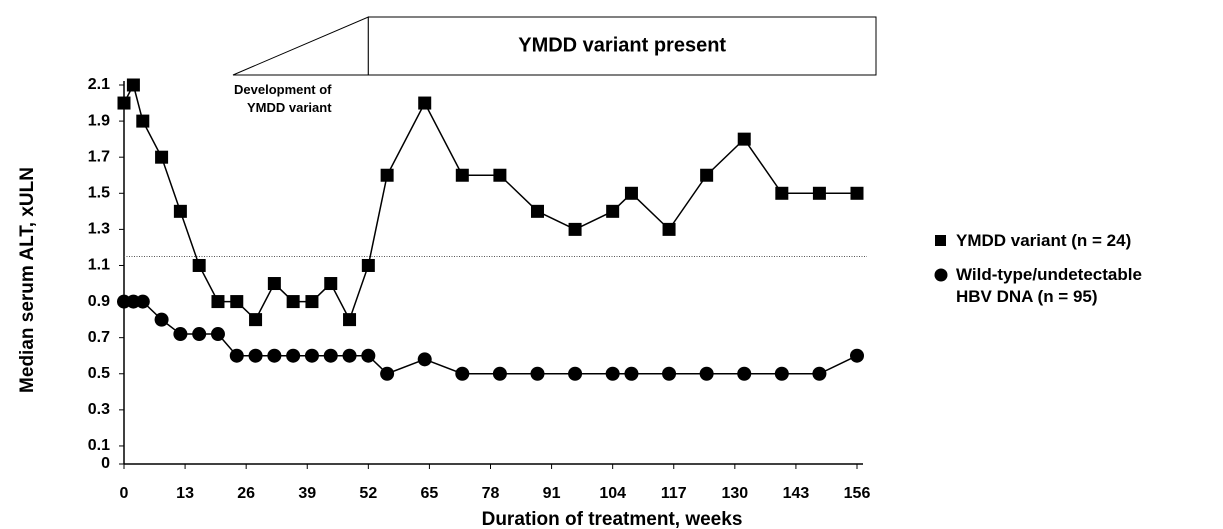 This screenshot has height=529, width=1223. What do you see at coordinates (99, 301) in the screenshot?
I see `y-tick-label: 0.9` at bounding box center [99, 301].